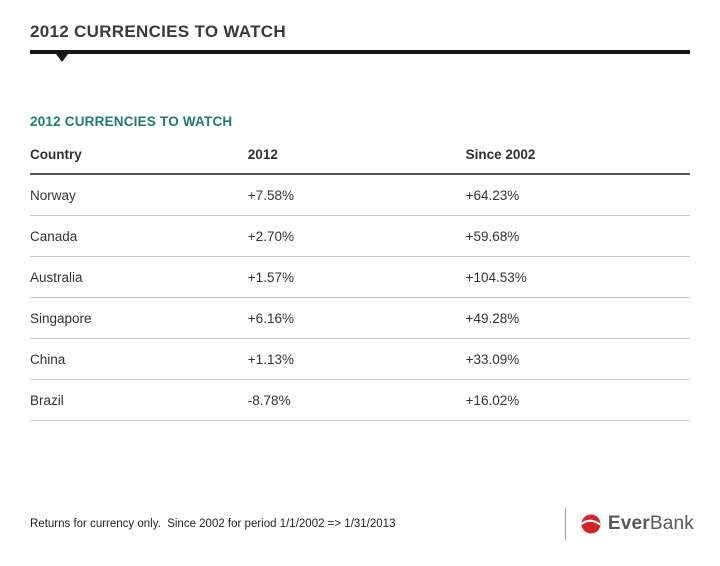 This screenshot has width=720, height=566. What do you see at coordinates (139, 400) in the screenshot?
I see `cell-country: Brazil` at bounding box center [139, 400].